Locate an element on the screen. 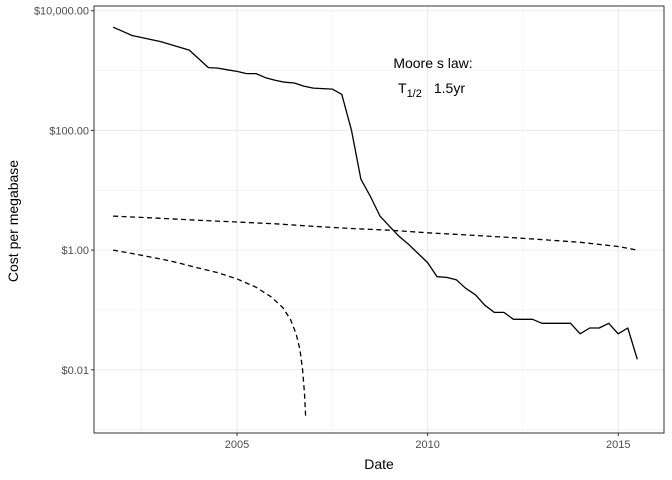  annotation-t-symbol: T is located at coordinates (402, 88).